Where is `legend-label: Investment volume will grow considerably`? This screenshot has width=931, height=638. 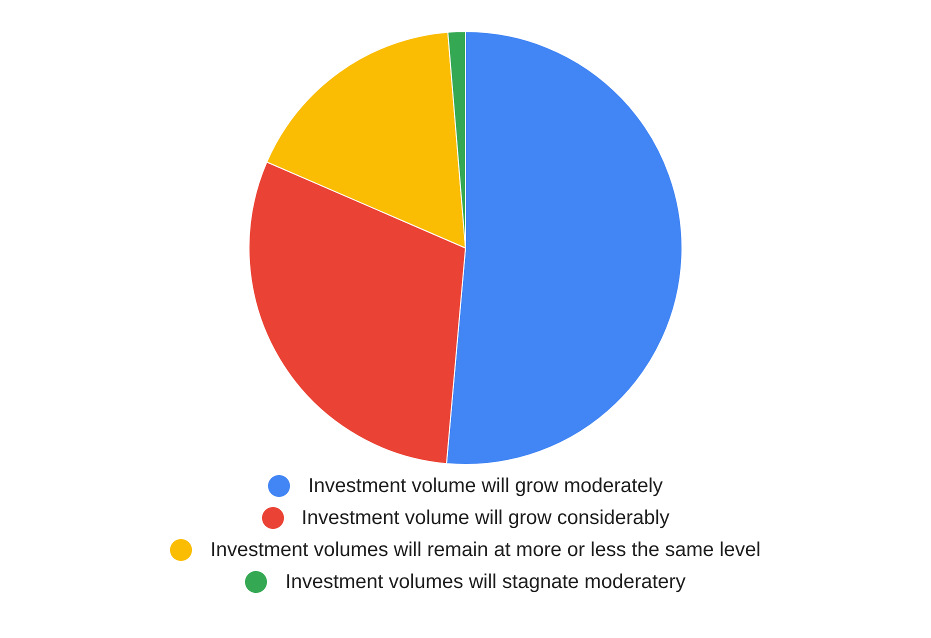
legend-label: Investment volume will grow considerably is located at coordinates (486, 518).